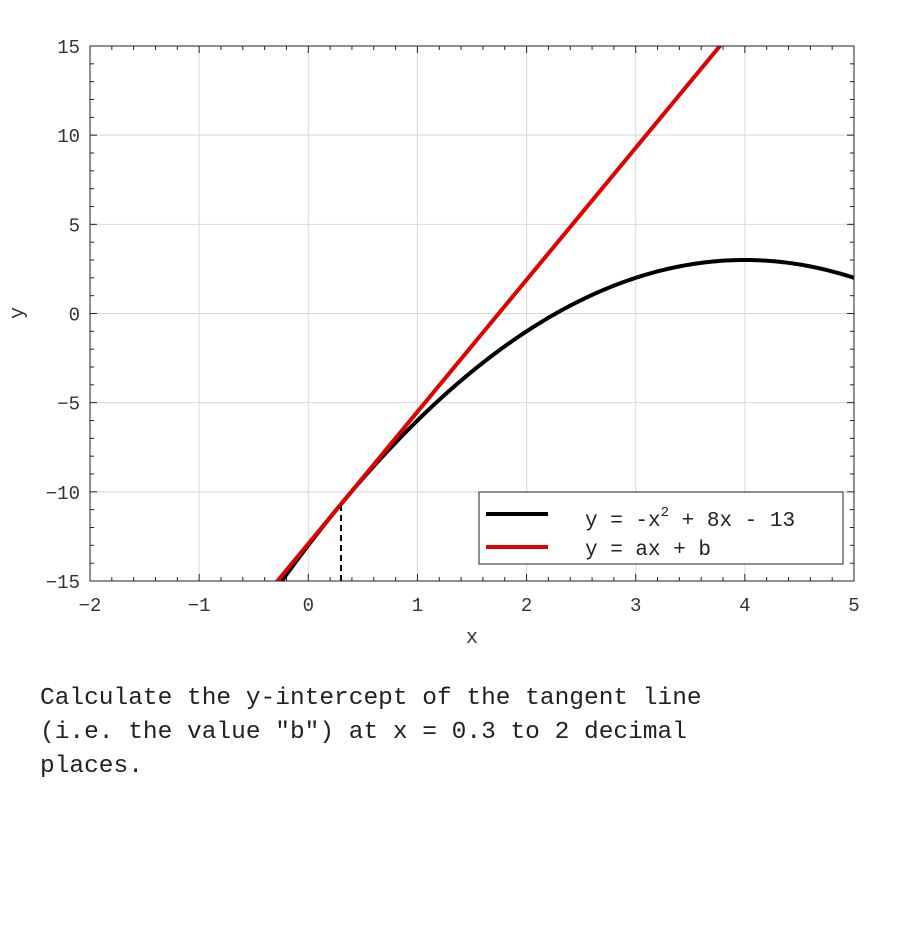 The image size is (900, 930). Describe the element at coordinates (63, 583) in the screenshot. I see `y-tick-label: −15` at that location.